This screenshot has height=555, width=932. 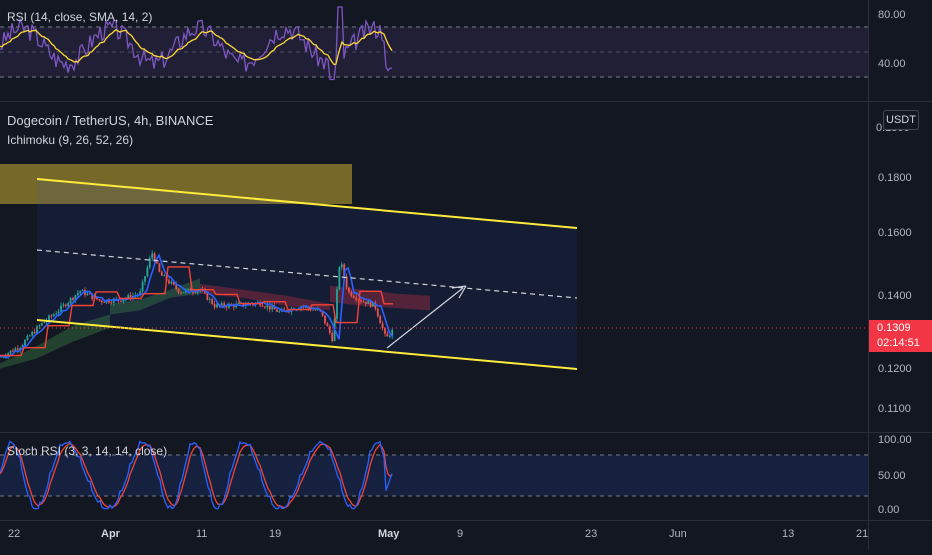 I want to click on stoch-axis-tick: 0.00, so click(x=889, y=510).